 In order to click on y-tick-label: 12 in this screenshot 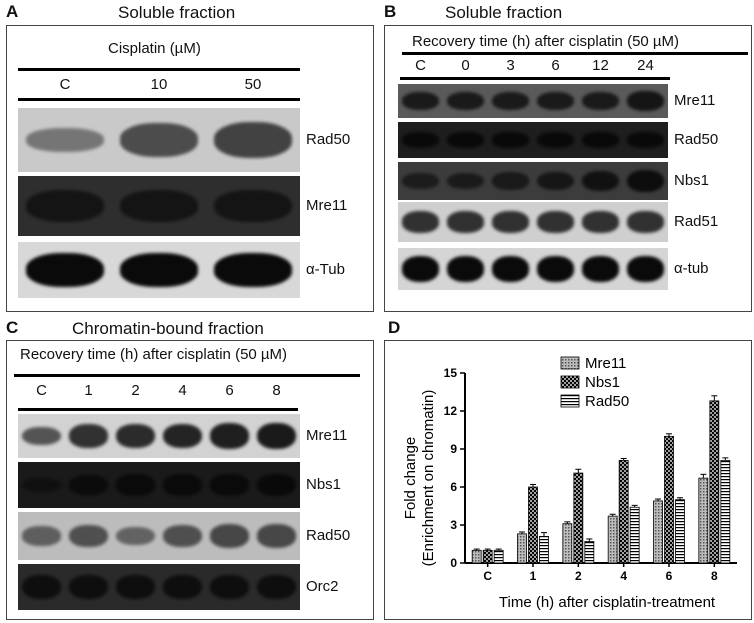, I will do `click(451, 411)`.